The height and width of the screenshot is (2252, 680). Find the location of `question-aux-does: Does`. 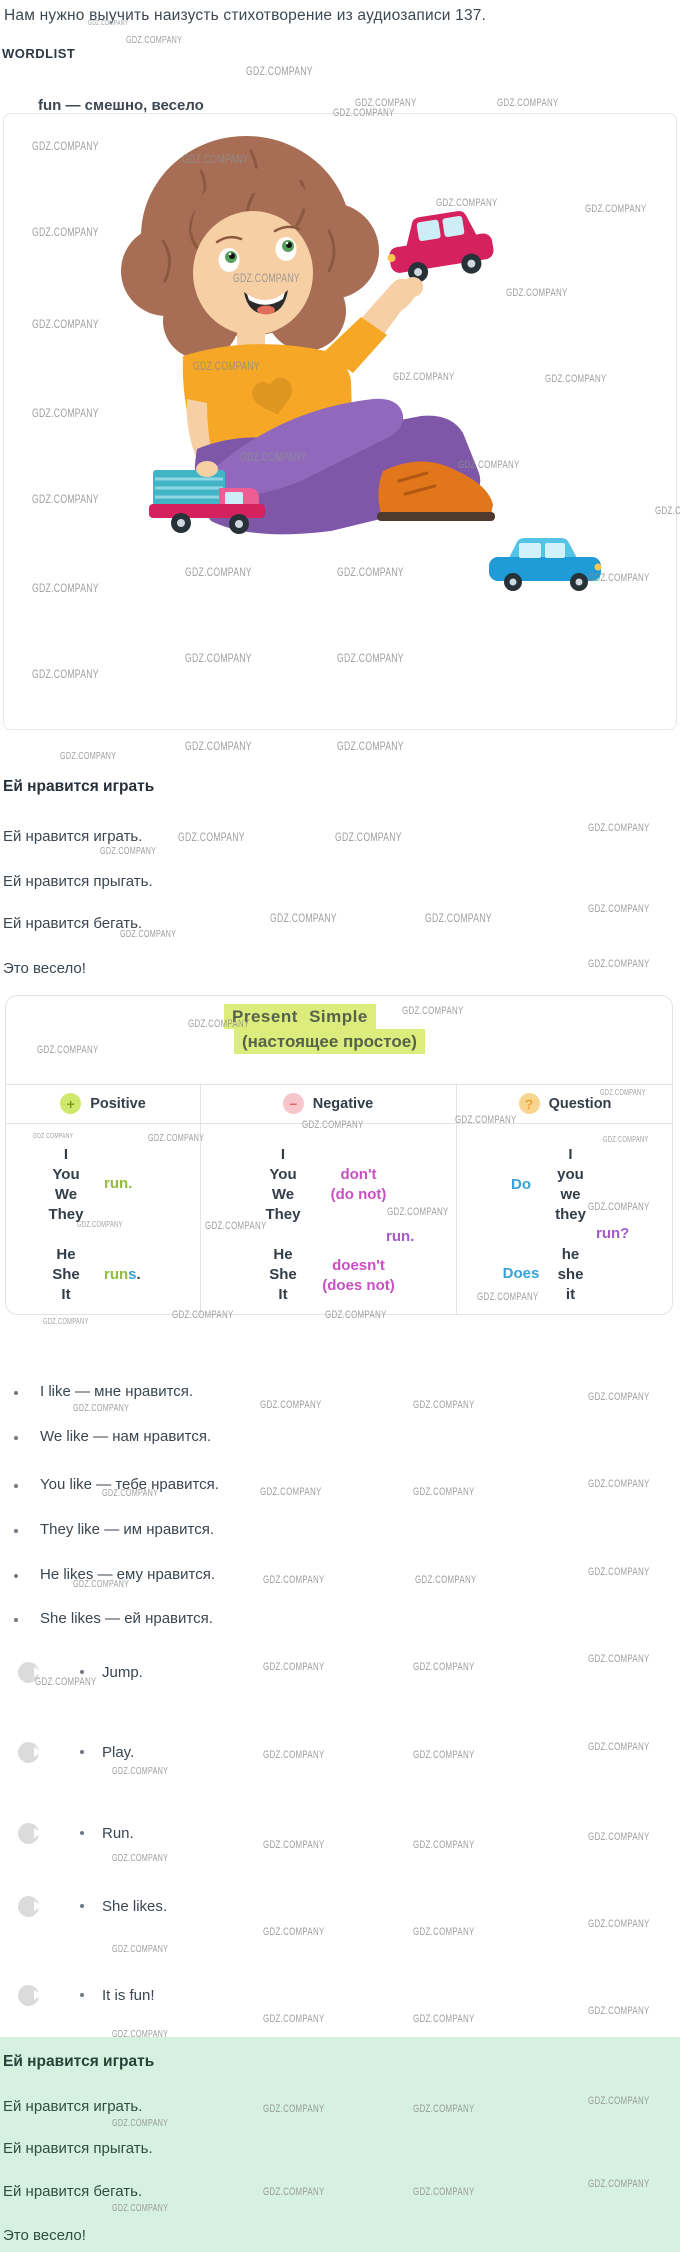

question-aux-does: Does is located at coordinates (521, 1273).